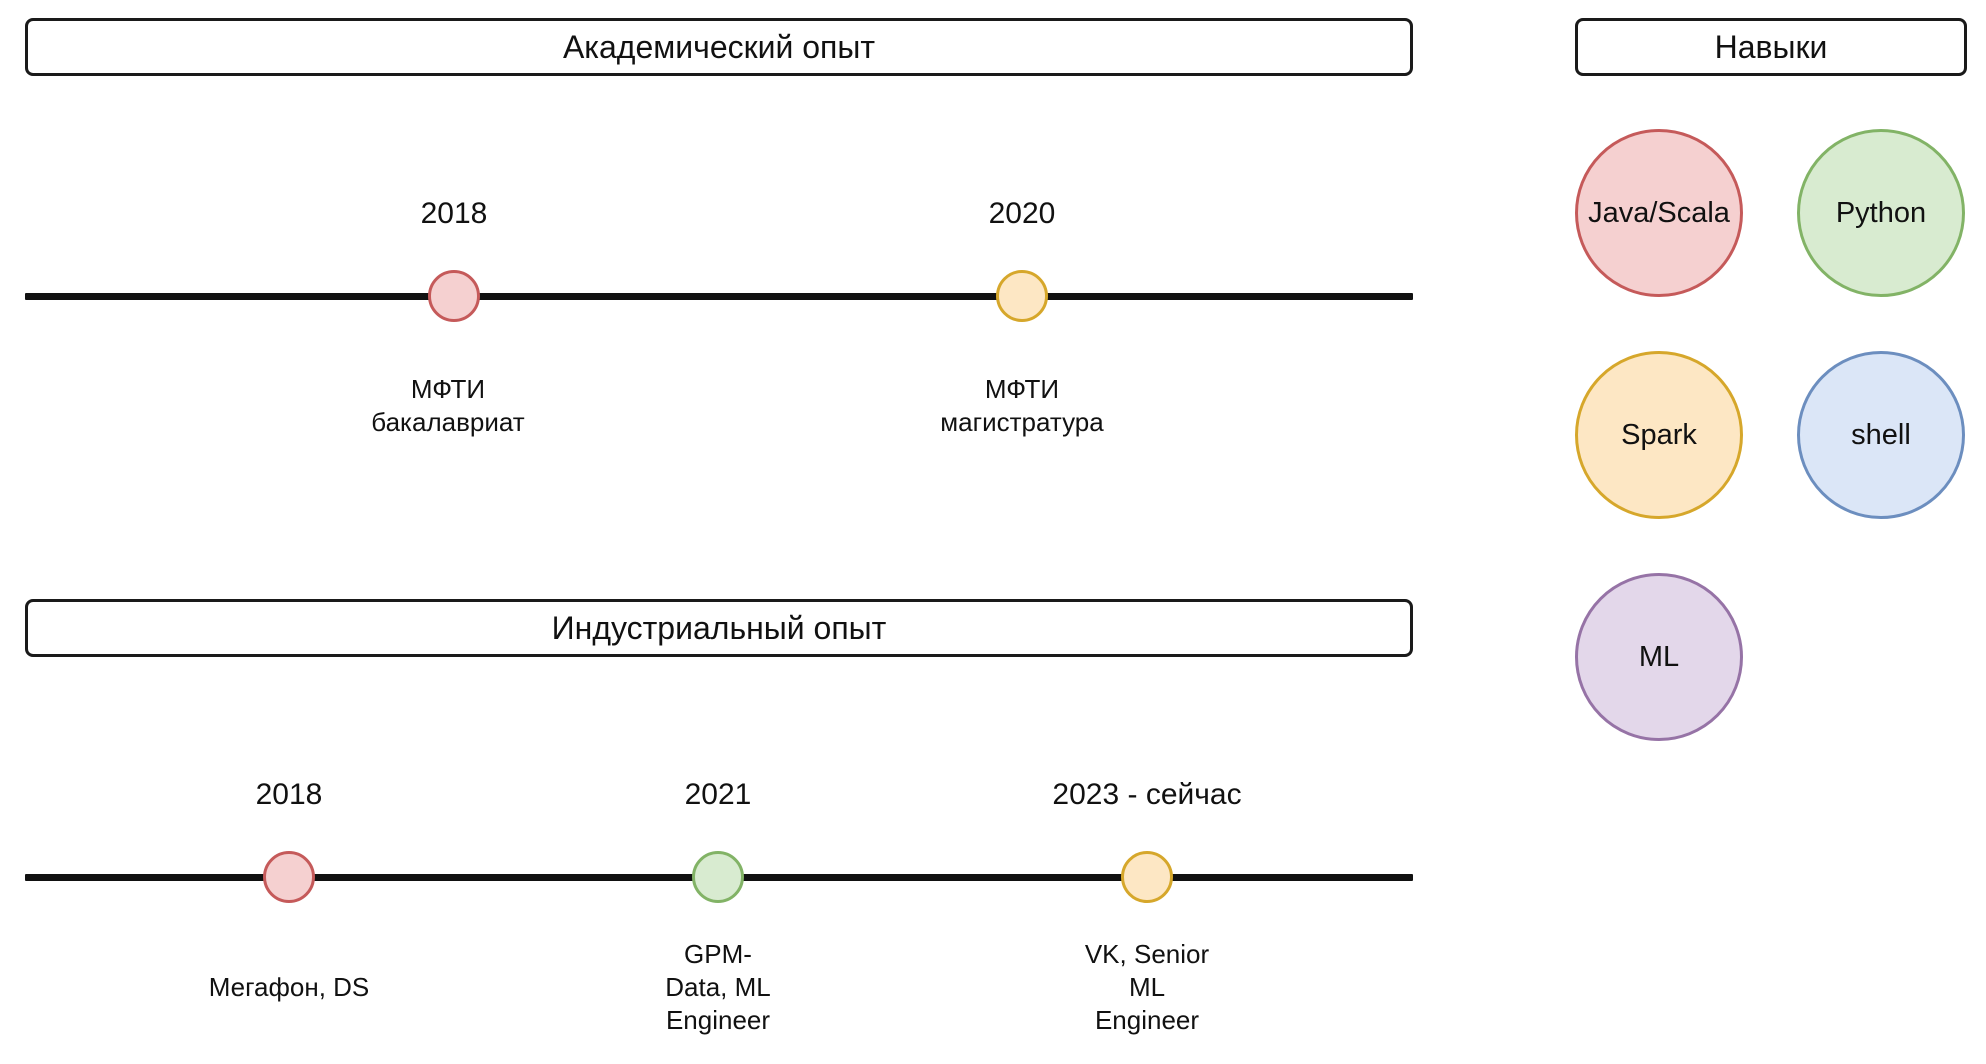 The width and height of the screenshot is (1986, 1064). Describe the element at coordinates (1659, 213) in the screenshot. I see `skill-java-scala: Java/Scala` at that location.